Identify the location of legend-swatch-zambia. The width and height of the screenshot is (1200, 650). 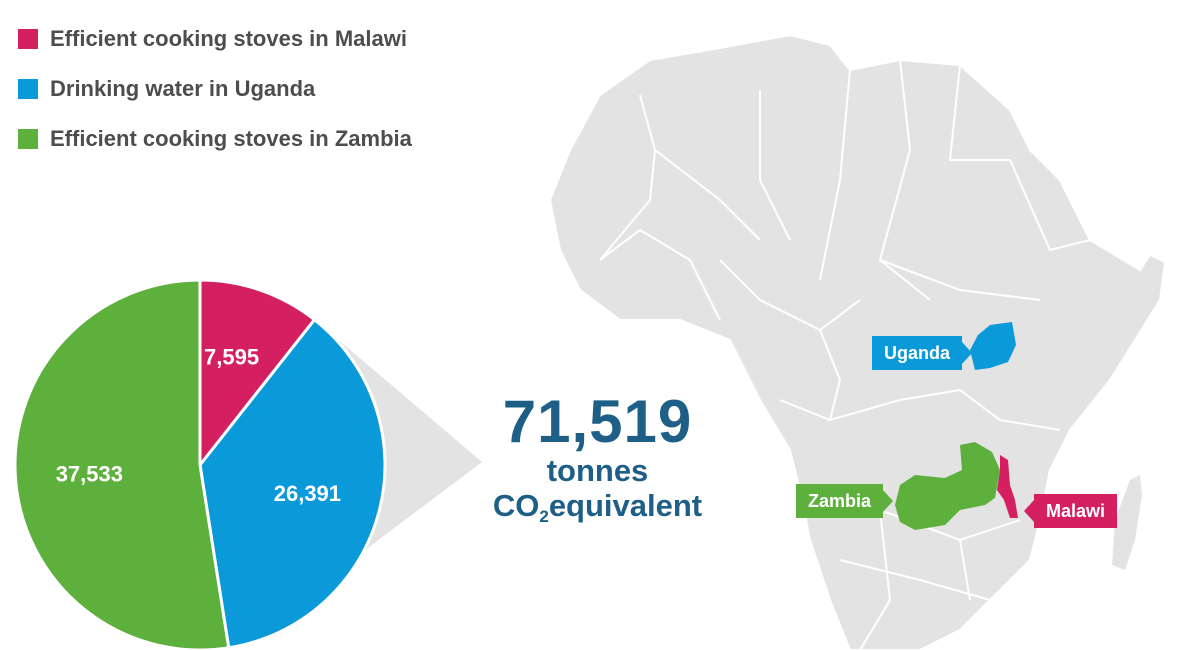
(28, 139).